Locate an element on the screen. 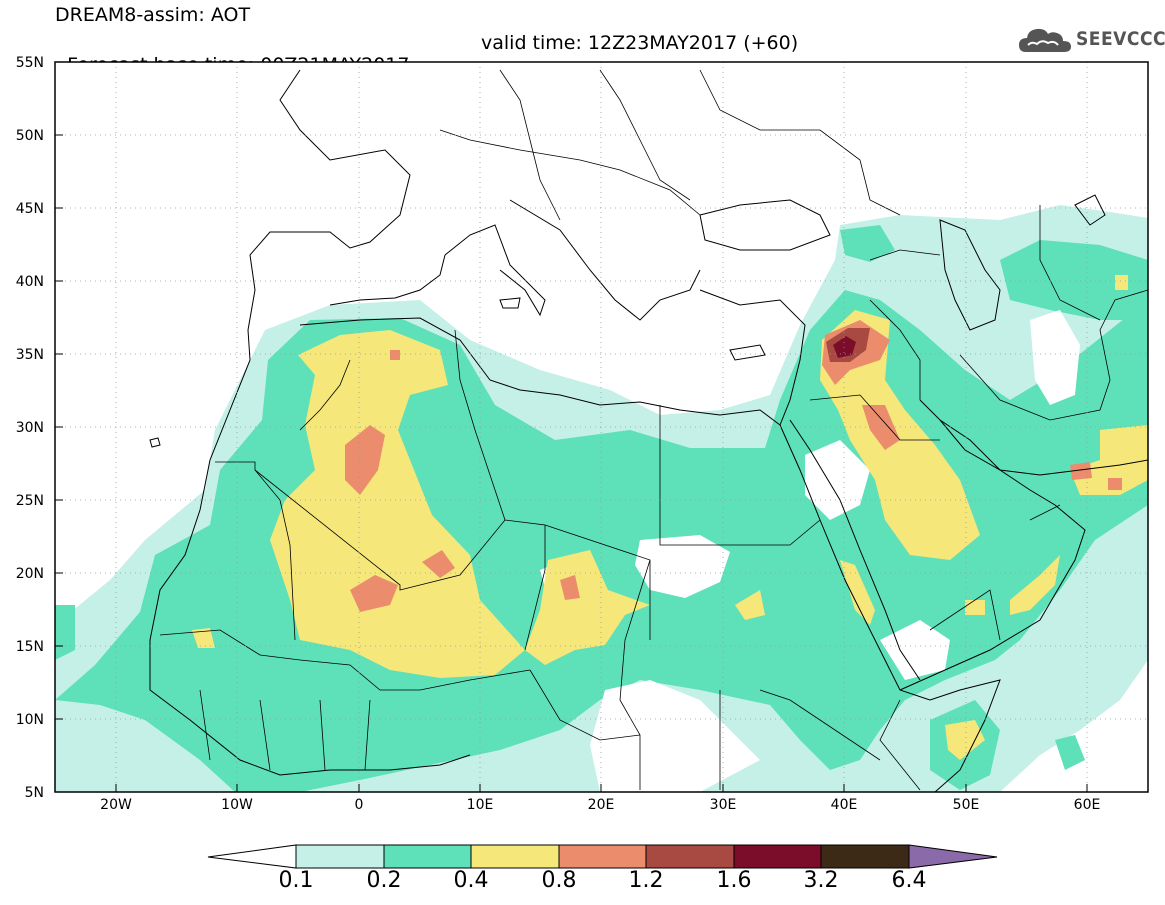 Image resolution: width=1165 pixels, height=905 pixels. colorbar-below-arrow is located at coordinates (252, 856).